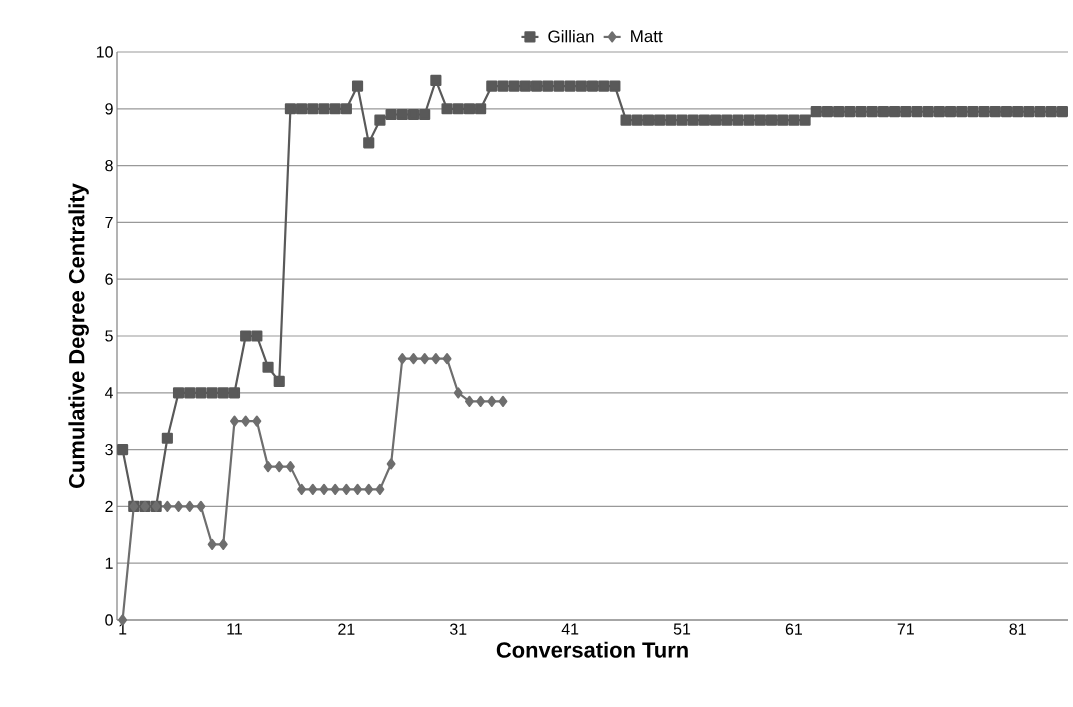 This screenshot has height=707, width=1073. Describe the element at coordinates (592, 649) in the screenshot. I see `x-axis-title: Conversation Turn` at that location.